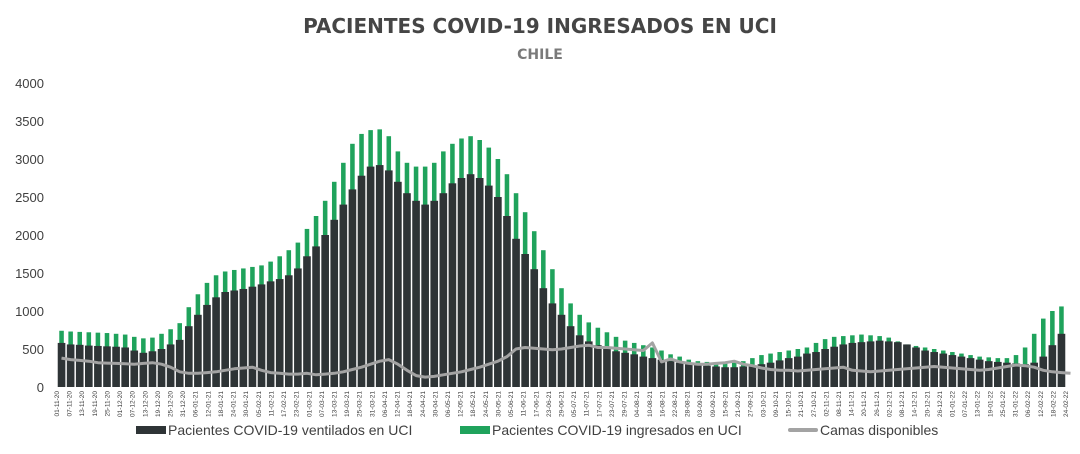 This screenshot has height=454, width=1080. What do you see at coordinates (574, 404) in the screenshot?
I see `x-tick-label: 05-07-21` at bounding box center [574, 404].